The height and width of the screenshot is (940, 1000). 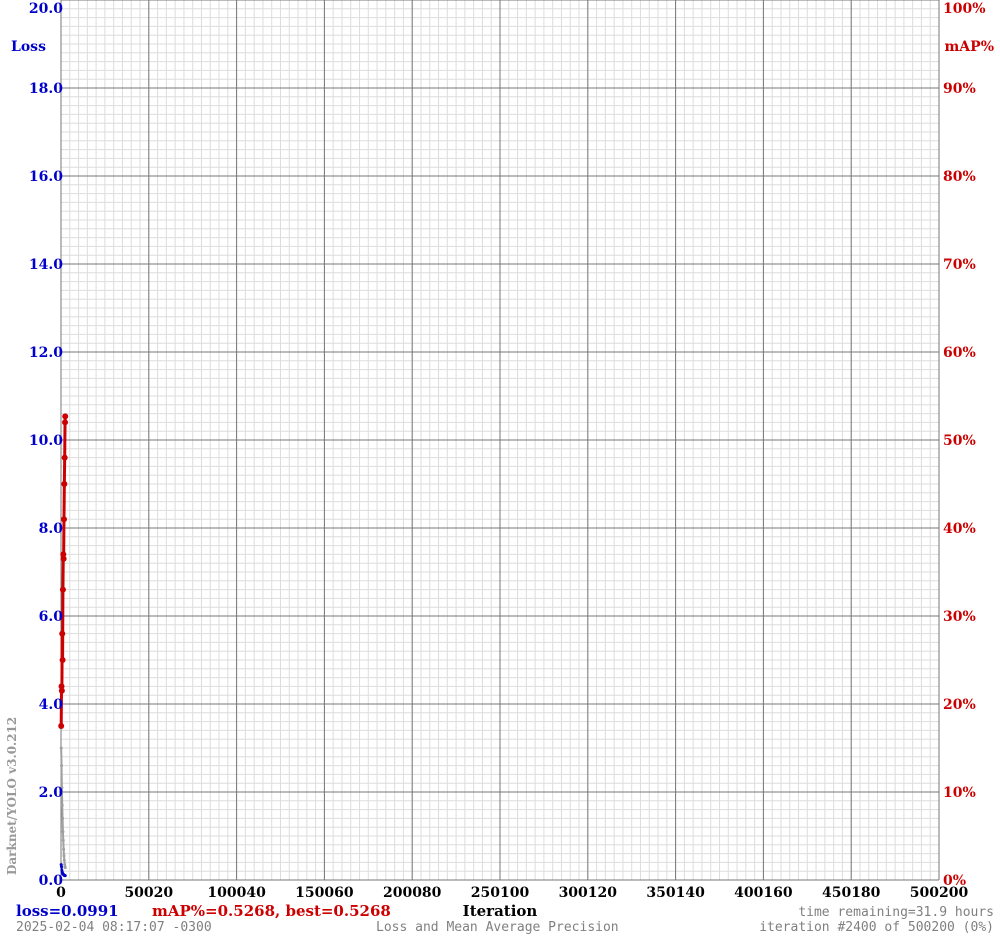 What do you see at coordinates (46, 353) in the screenshot?
I see `y-left-tick-label: 12.0` at bounding box center [46, 353].